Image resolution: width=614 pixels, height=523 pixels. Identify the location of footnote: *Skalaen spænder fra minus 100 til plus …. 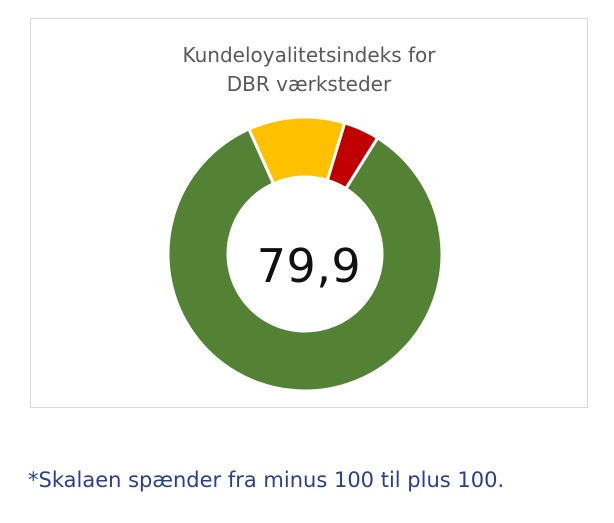
(266, 480).